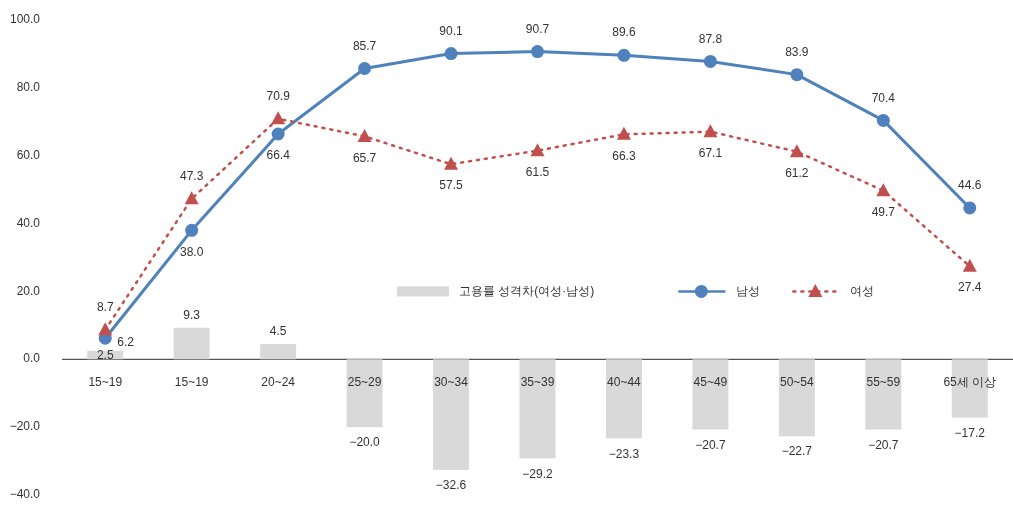 Image resolution: width=1013 pixels, height=507 pixels. What do you see at coordinates (364, 442) in the screenshot?
I see `label: −20.0` at bounding box center [364, 442].